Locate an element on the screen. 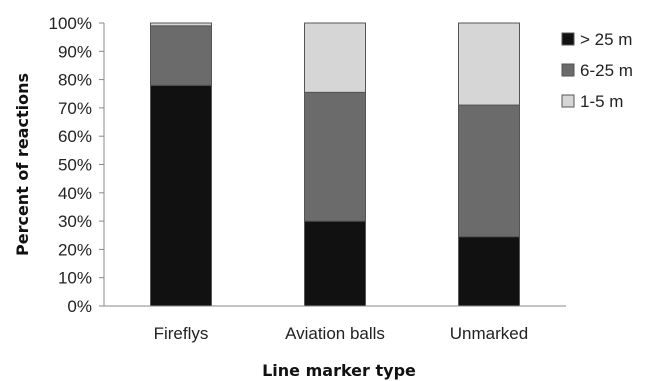  y-tick-label: 0% is located at coordinates (79, 306).